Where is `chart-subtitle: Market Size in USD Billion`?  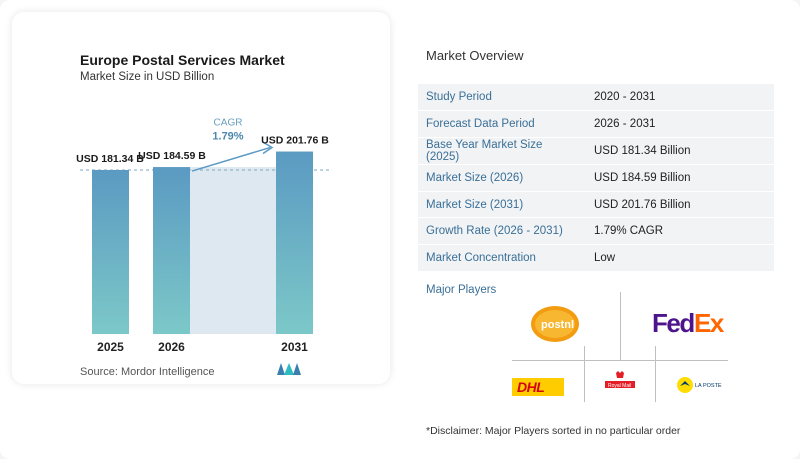 chart-subtitle: Market Size in USD Billion is located at coordinates (147, 77).